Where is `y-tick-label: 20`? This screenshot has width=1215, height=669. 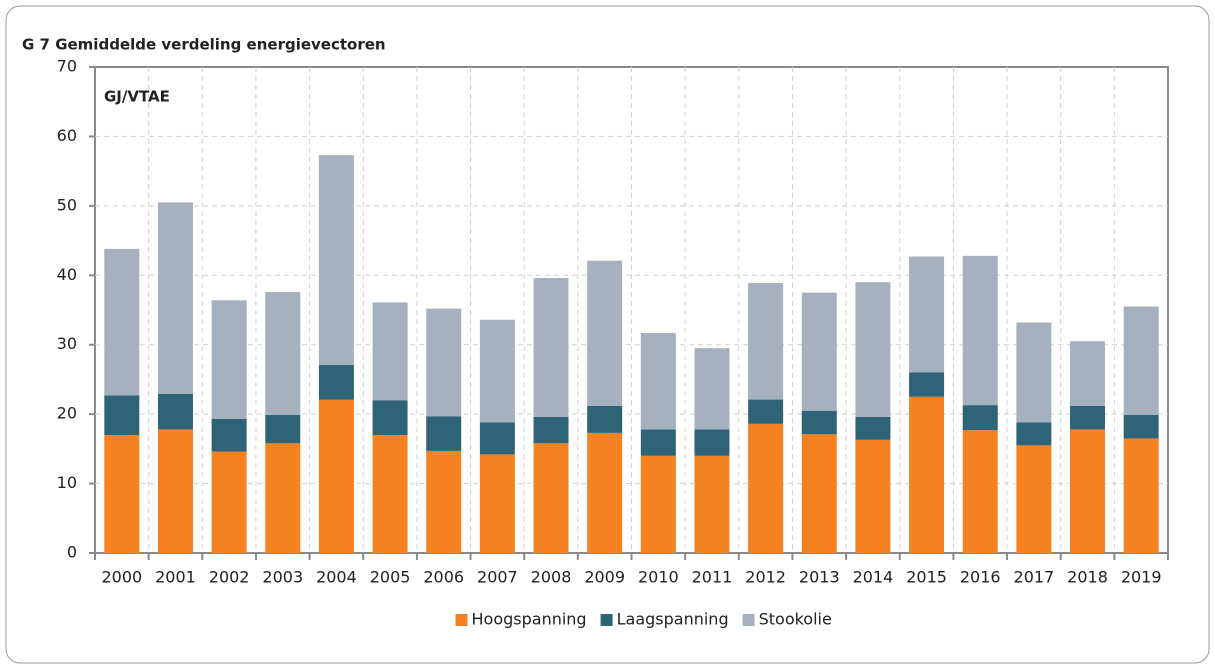
y-tick-label: 20 is located at coordinates (67, 413).